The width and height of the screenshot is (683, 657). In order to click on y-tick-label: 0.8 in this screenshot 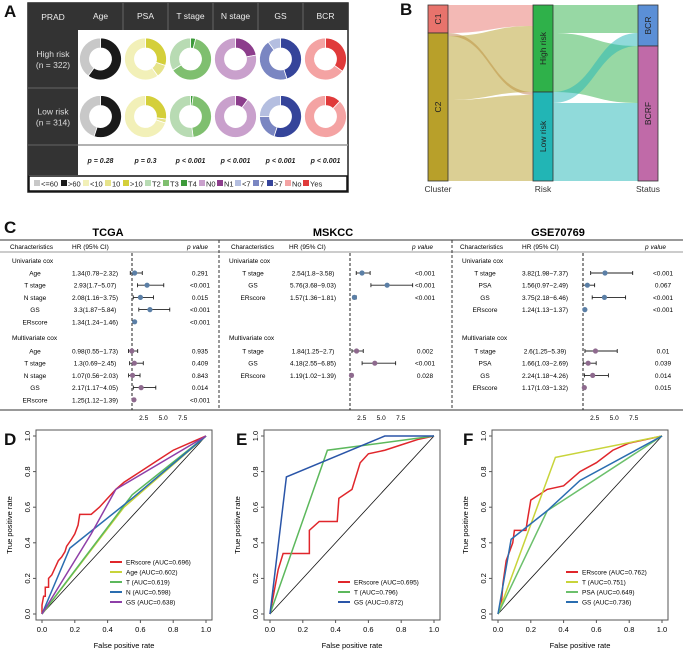, I will do `click(27, 471)`.